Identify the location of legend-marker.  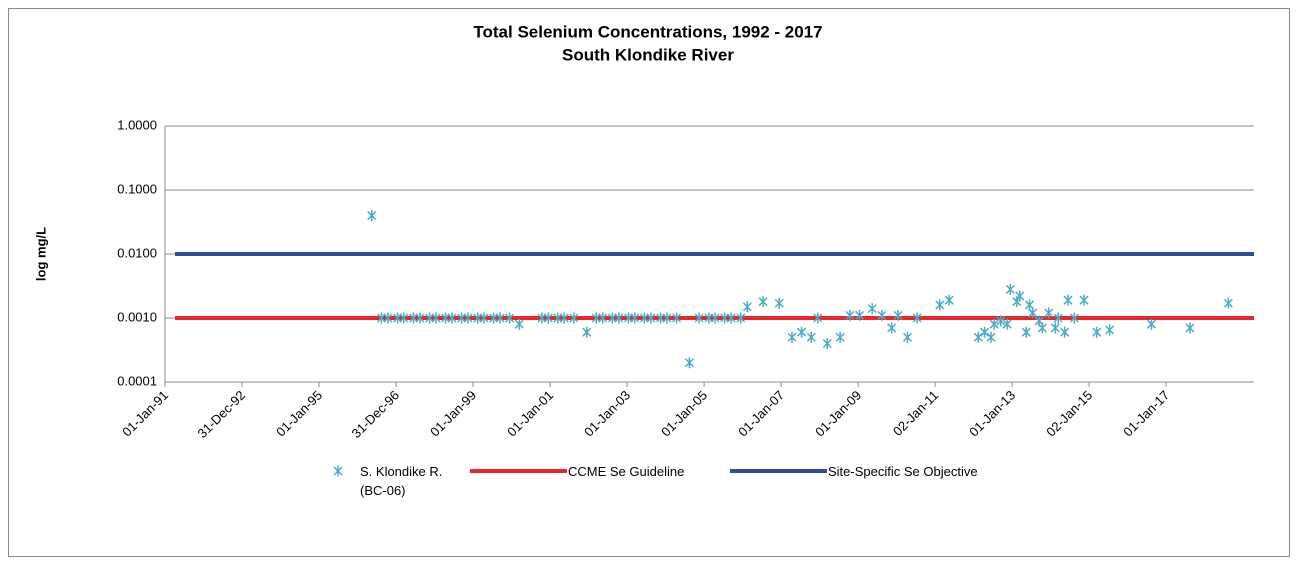
(338, 471).